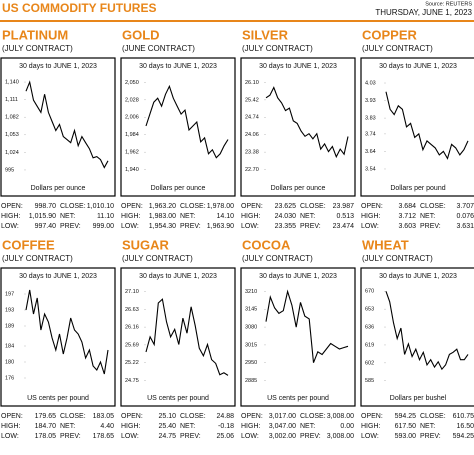 Image resolution: width=474 pixels, height=455 pixels. I want to click on y-tick-label: 180, so click(9, 362).